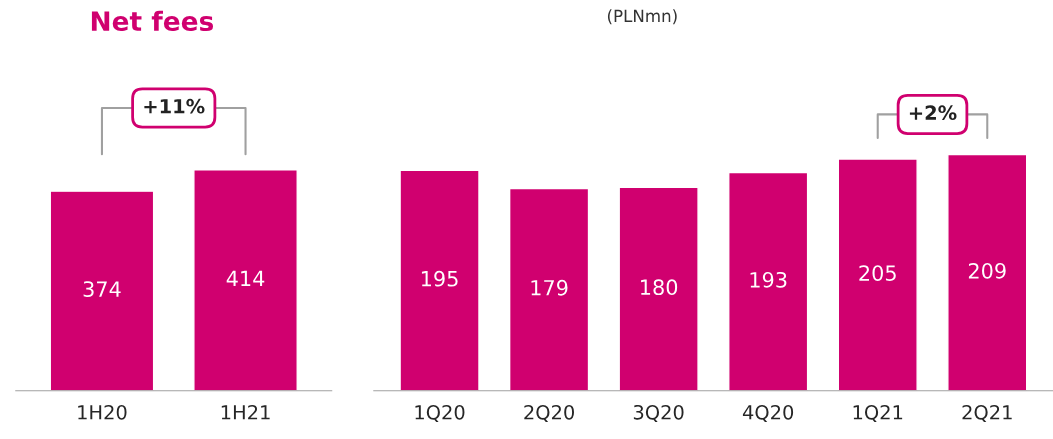 The width and height of the screenshot is (1053, 439). Describe the element at coordinates (933, 113) in the screenshot. I see `text: +2%` at that location.